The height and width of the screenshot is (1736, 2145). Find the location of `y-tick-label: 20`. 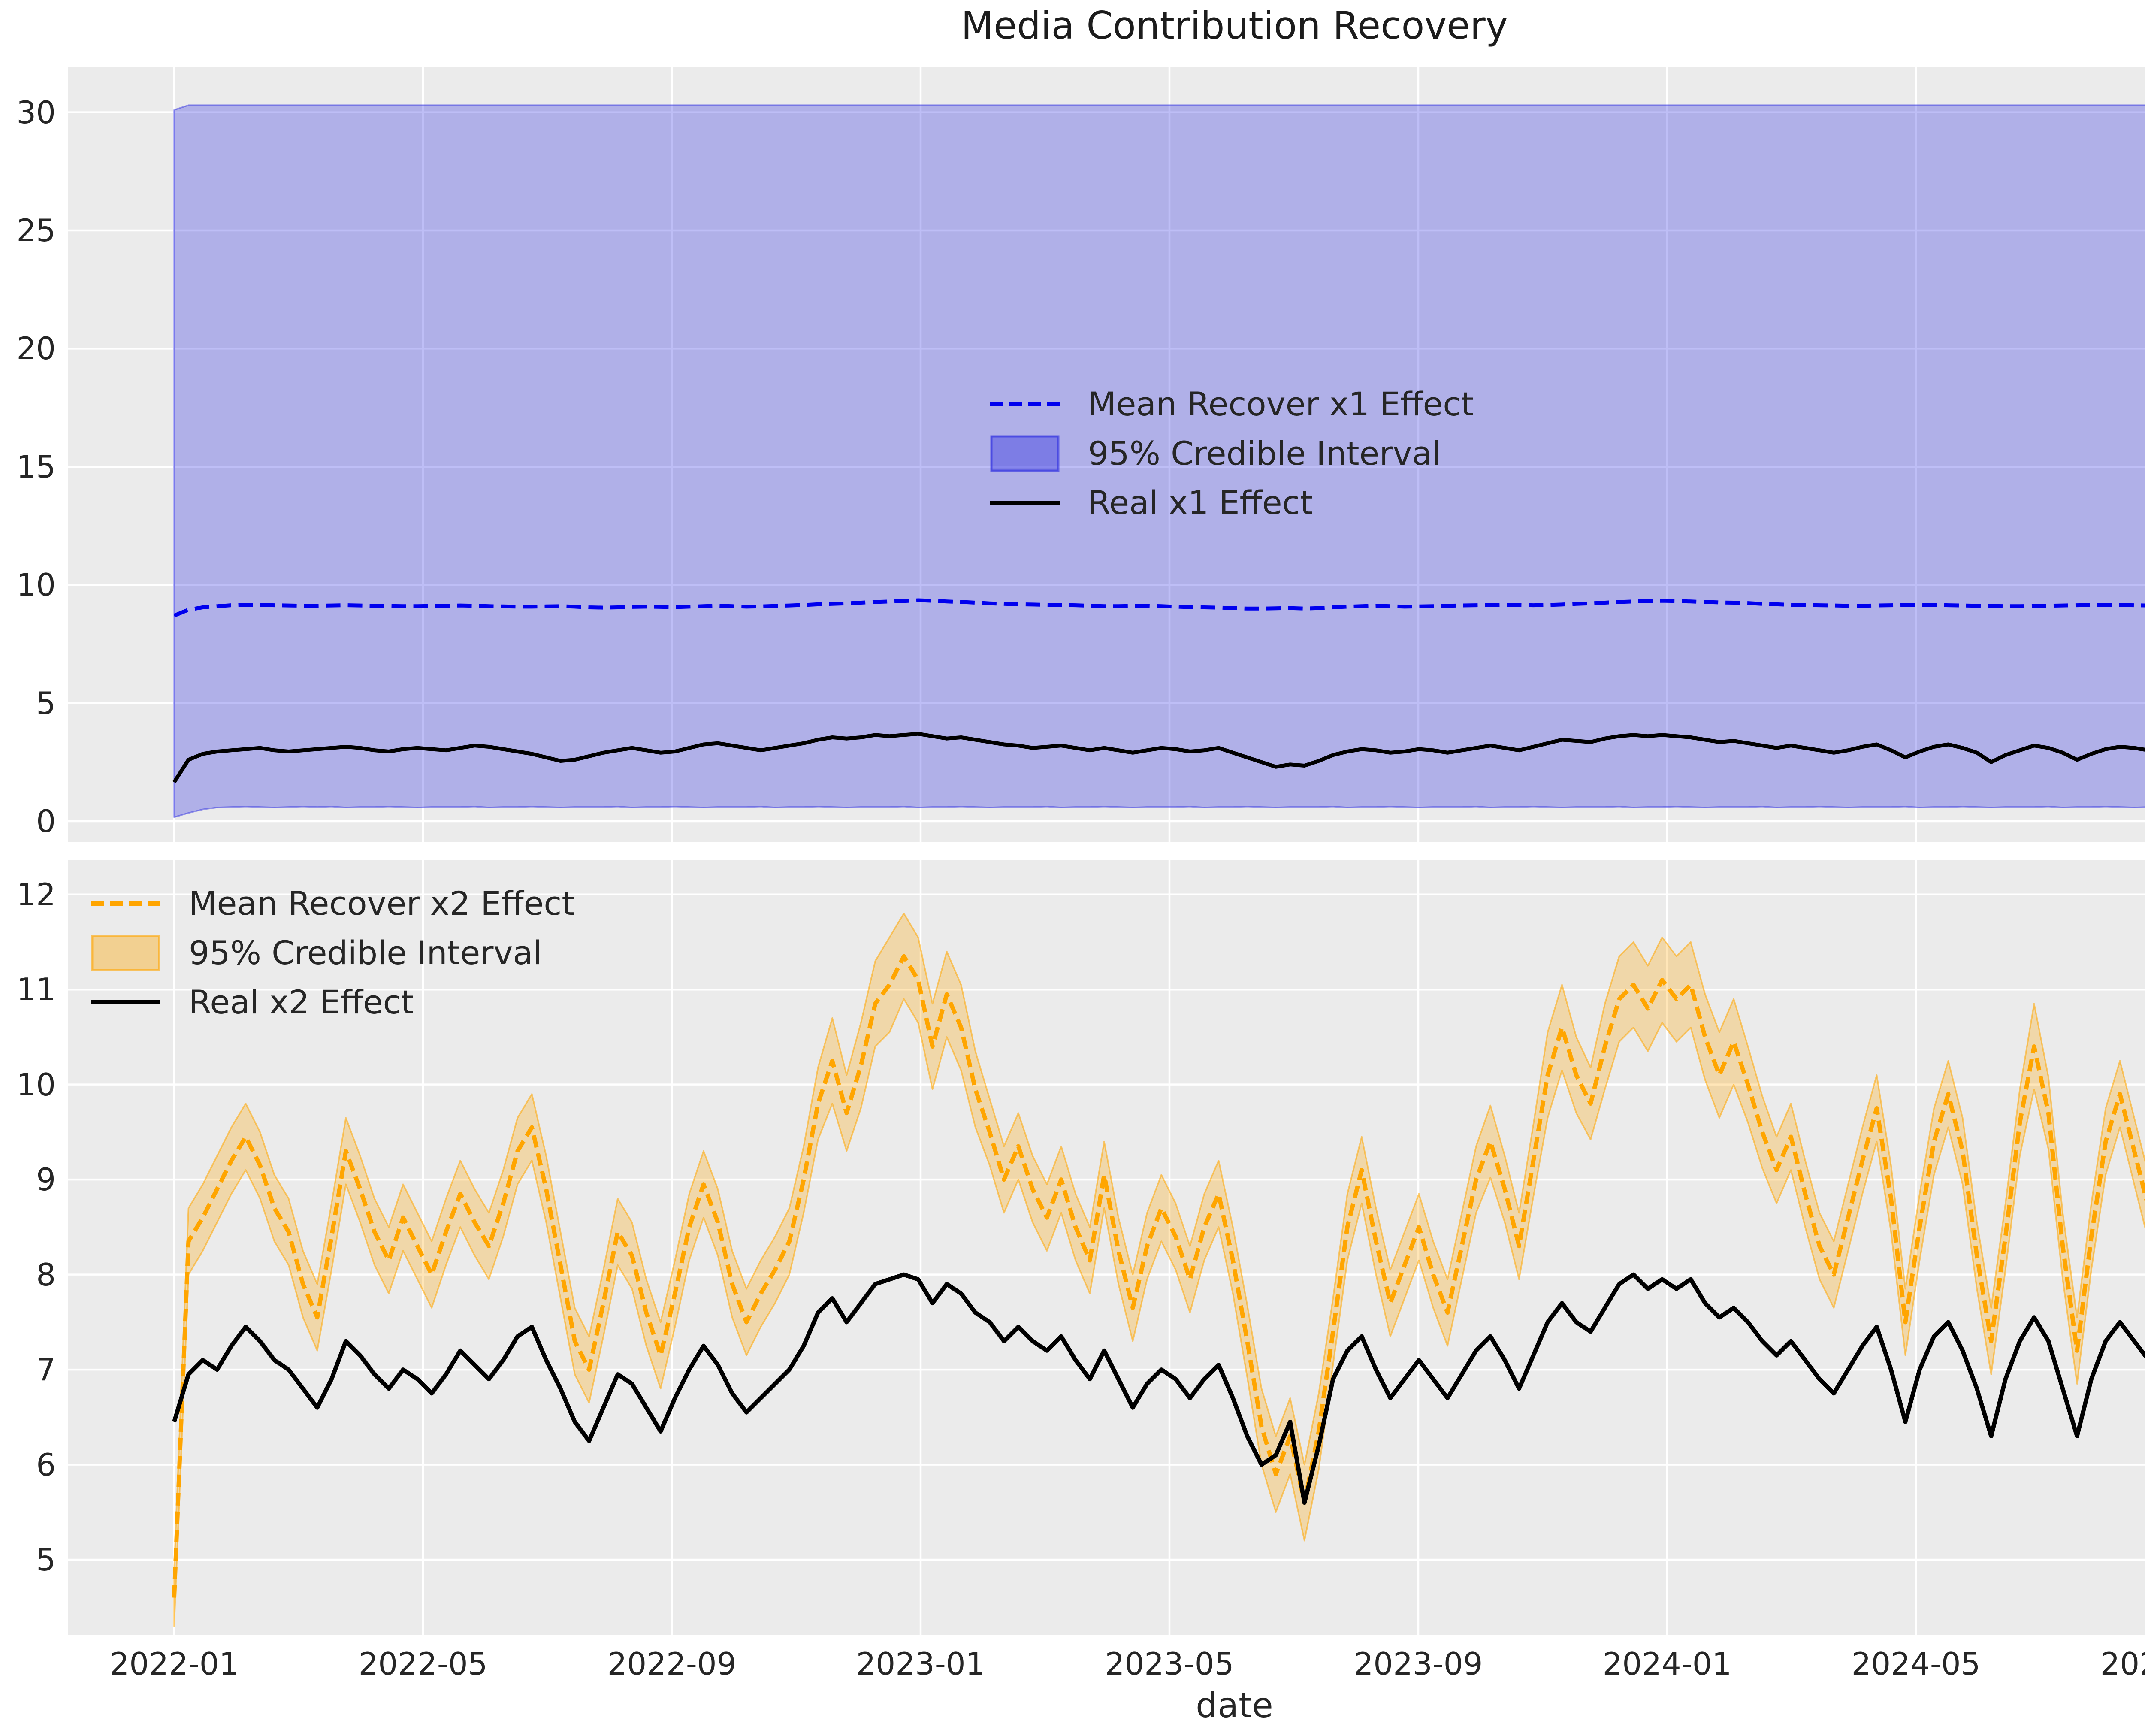

y-tick-label: 20 is located at coordinates (36, 348).